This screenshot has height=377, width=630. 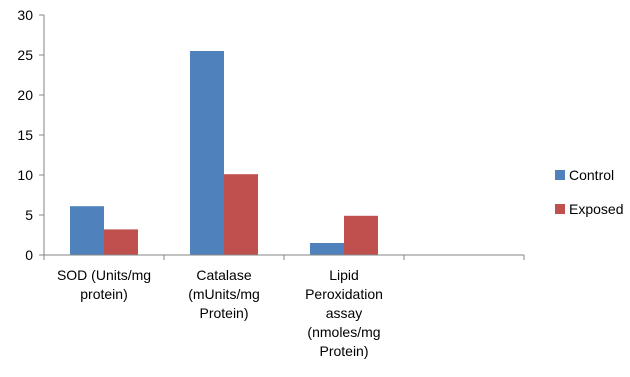 I want to click on y-tick-label: 5, so click(x=29, y=215).